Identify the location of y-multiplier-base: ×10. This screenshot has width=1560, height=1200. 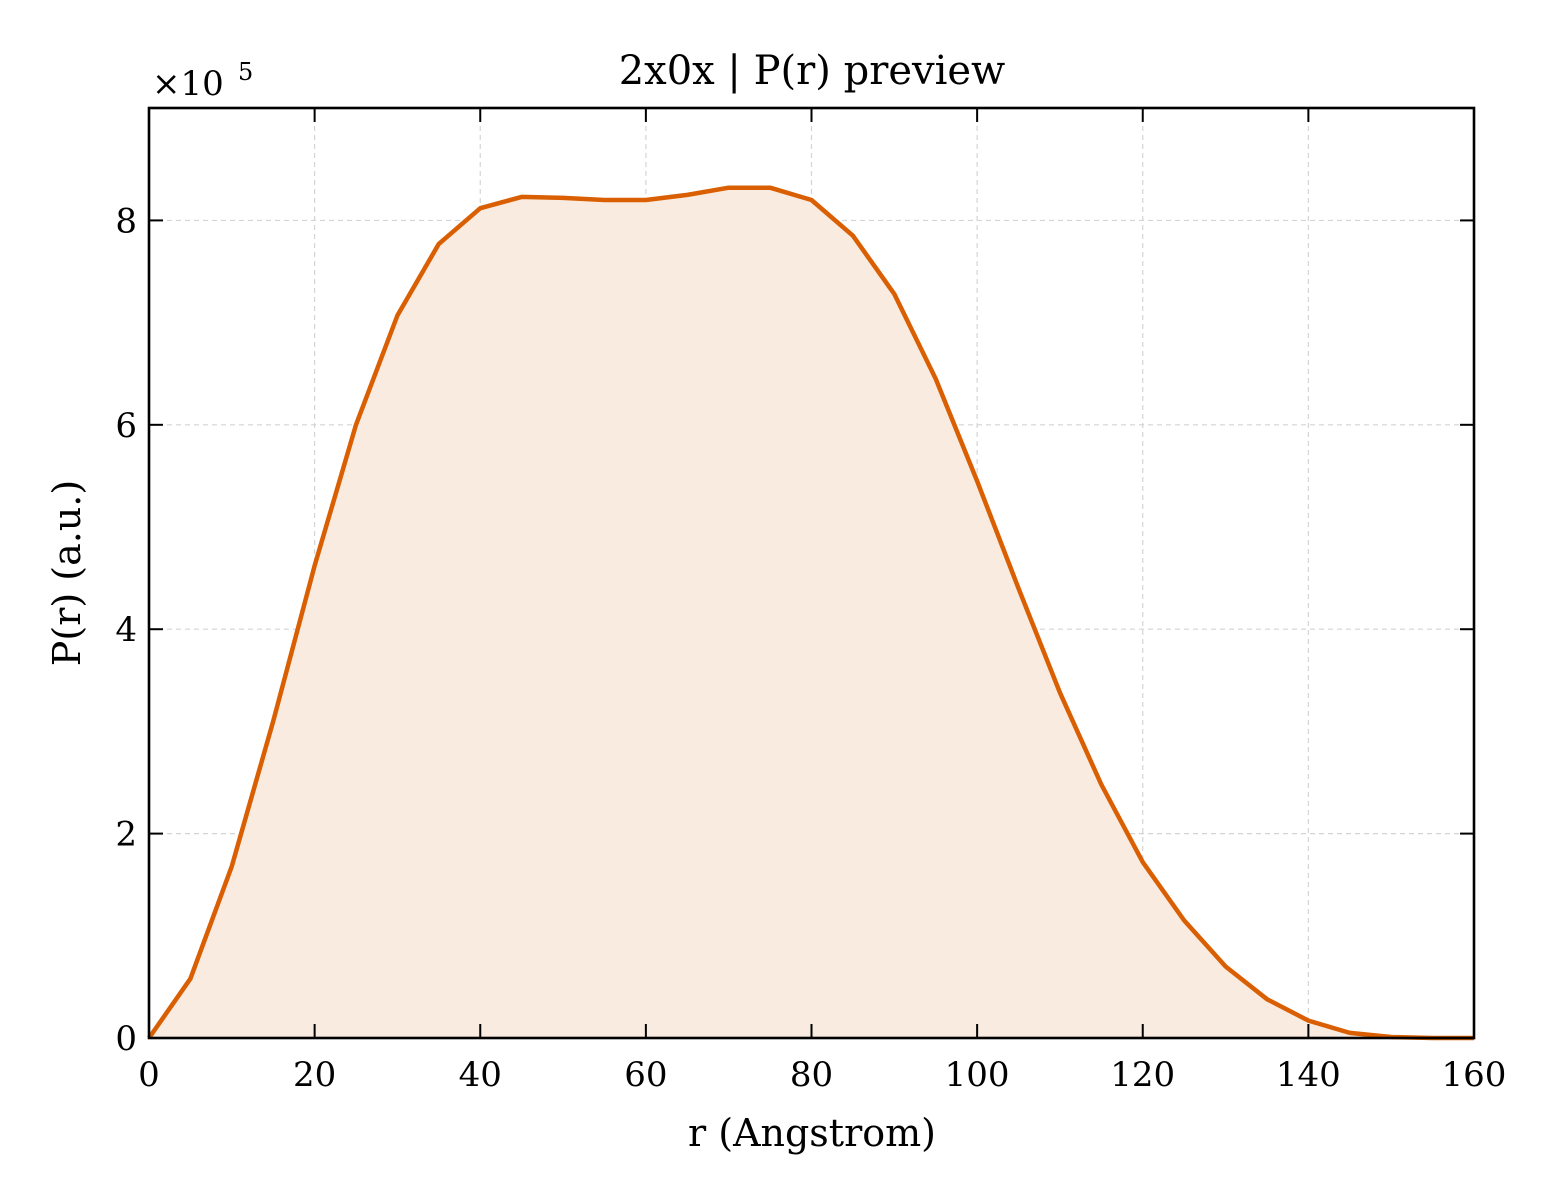
(188, 84).